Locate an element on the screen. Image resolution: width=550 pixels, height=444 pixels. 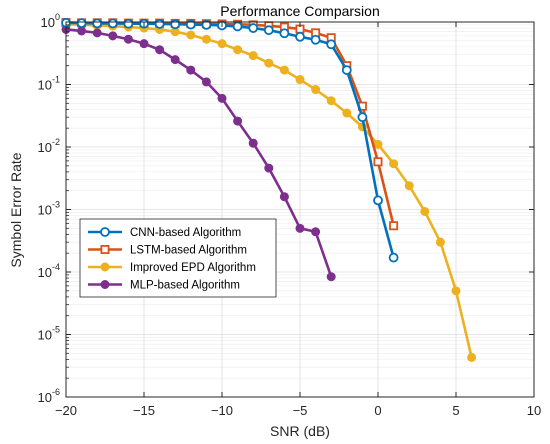
x-tick-label: −15 is located at coordinates (144, 410).